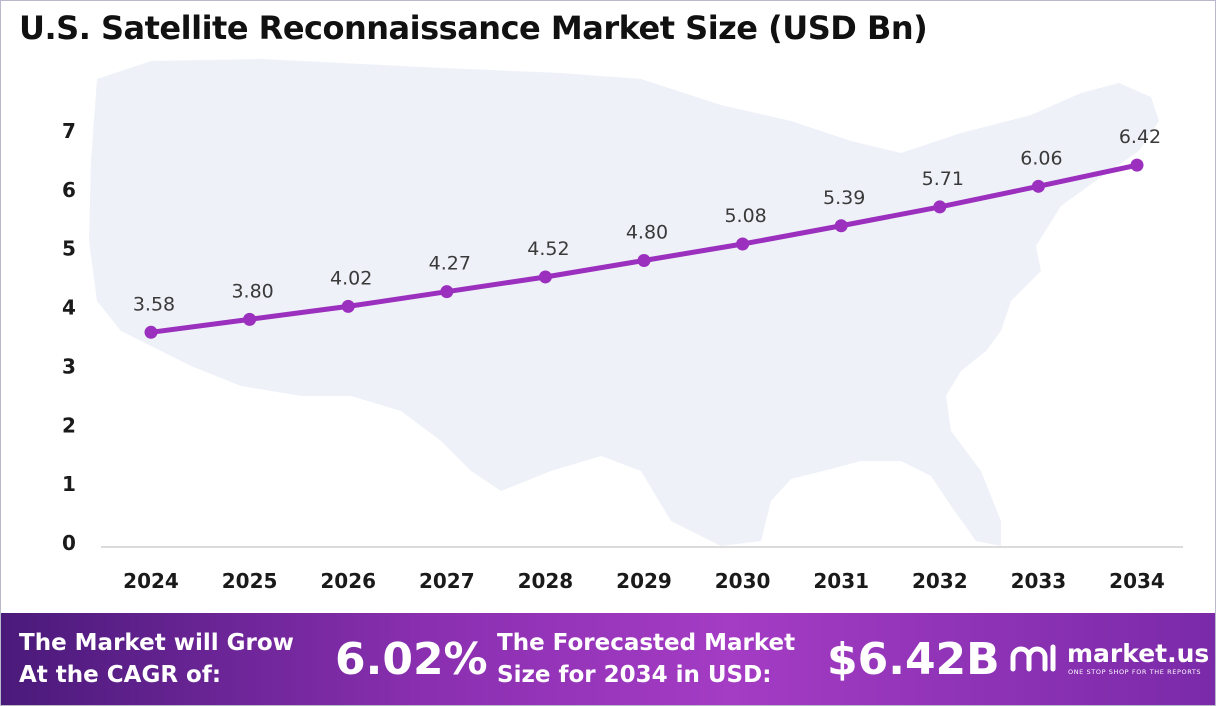 The height and width of the screenshot is (706, 1216). I want to click on logo-tagline: ONE STOP SHOP FOR THE REPORTS, so click(1135, 672).